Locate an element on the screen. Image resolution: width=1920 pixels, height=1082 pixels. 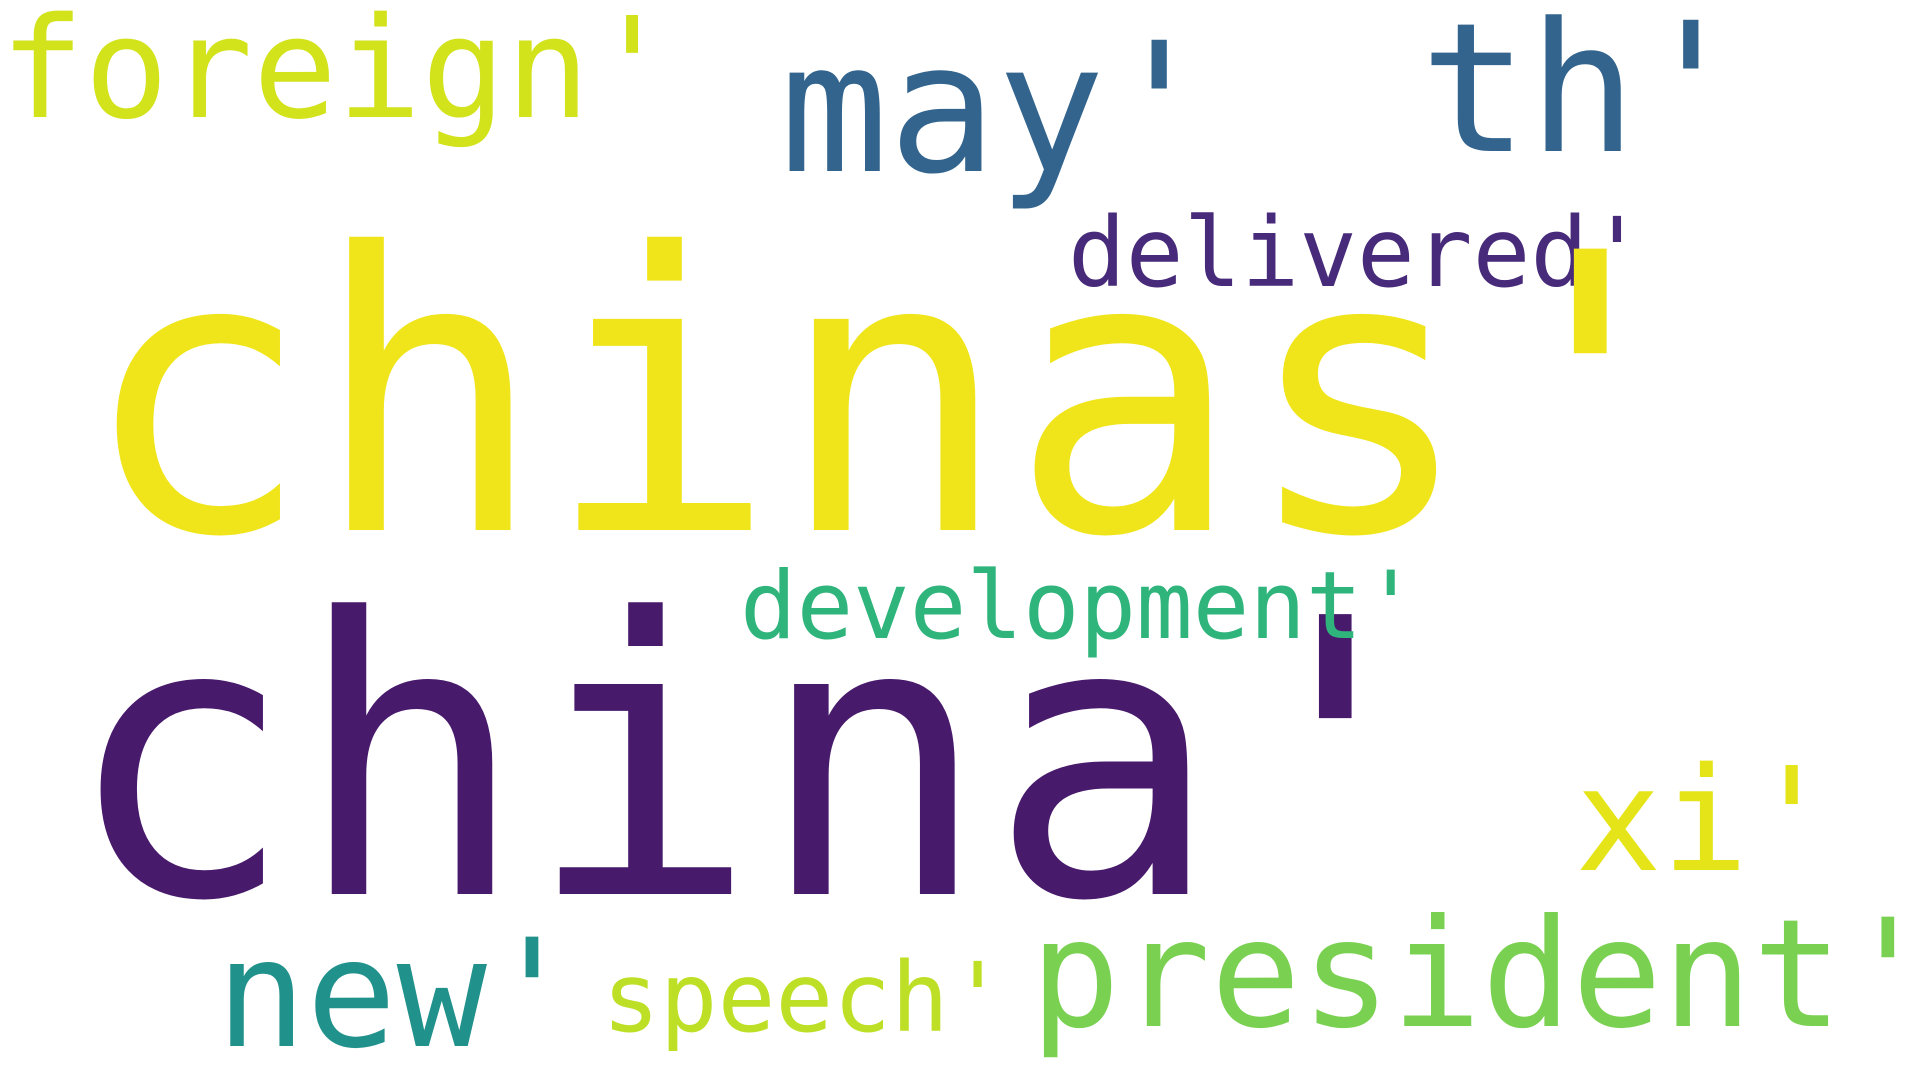
word-development: development' is located at coordinates (1080, 606).